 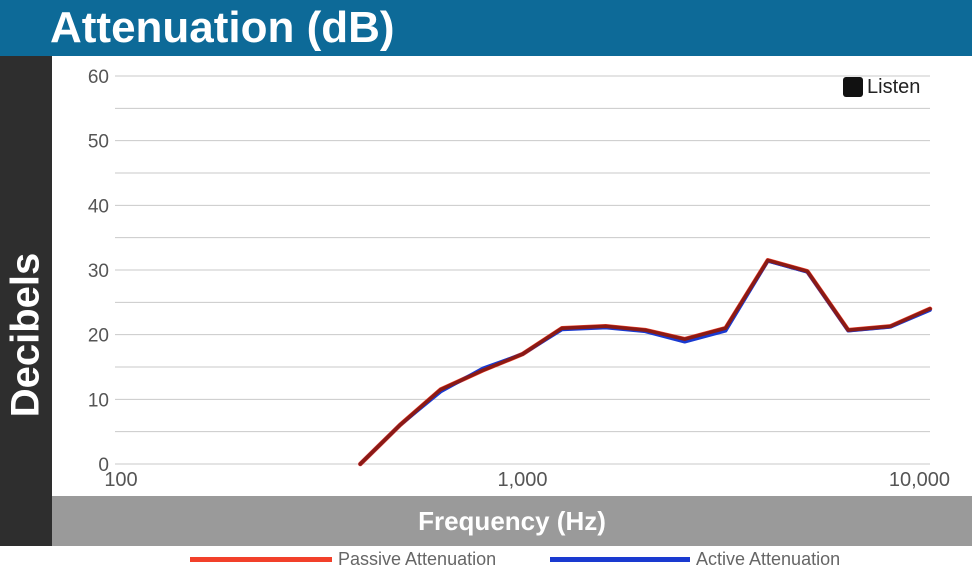 I want to click on y-tick-label: 40, so click(x=98, y=206).